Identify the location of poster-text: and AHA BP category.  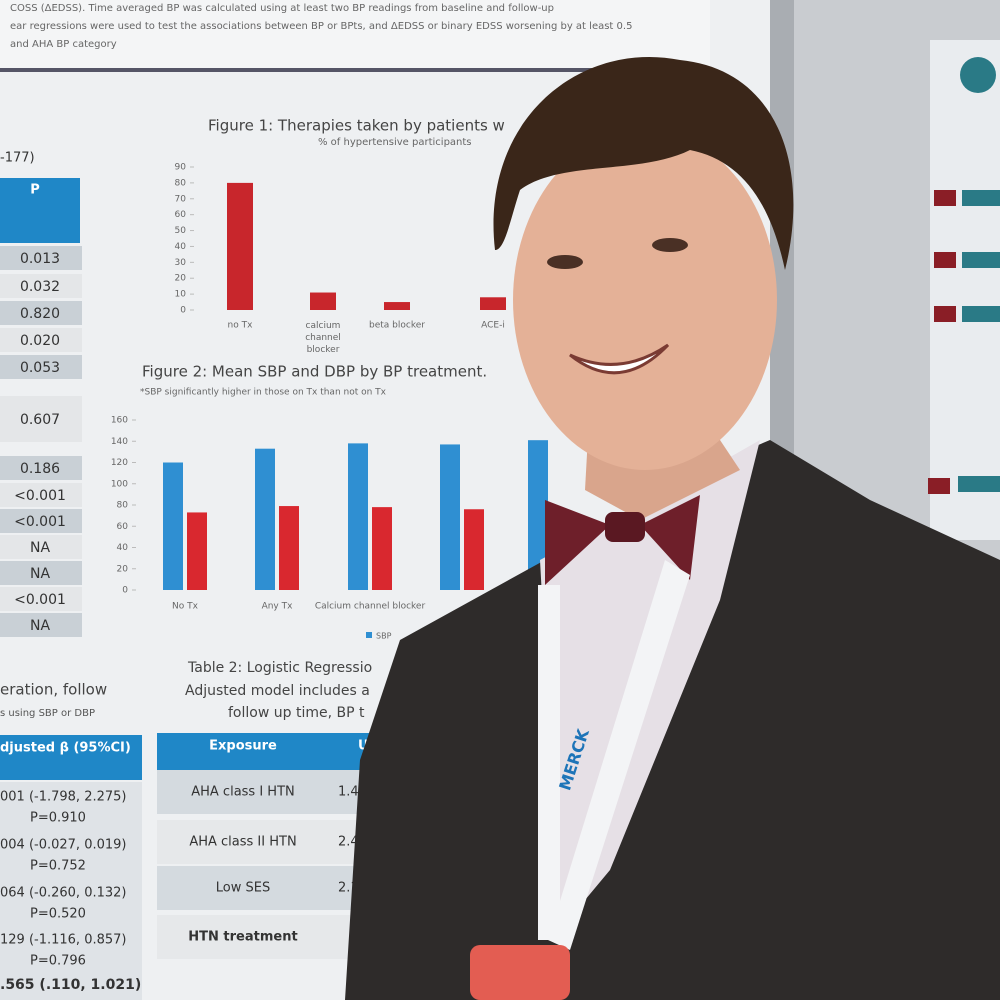
(63, 44).